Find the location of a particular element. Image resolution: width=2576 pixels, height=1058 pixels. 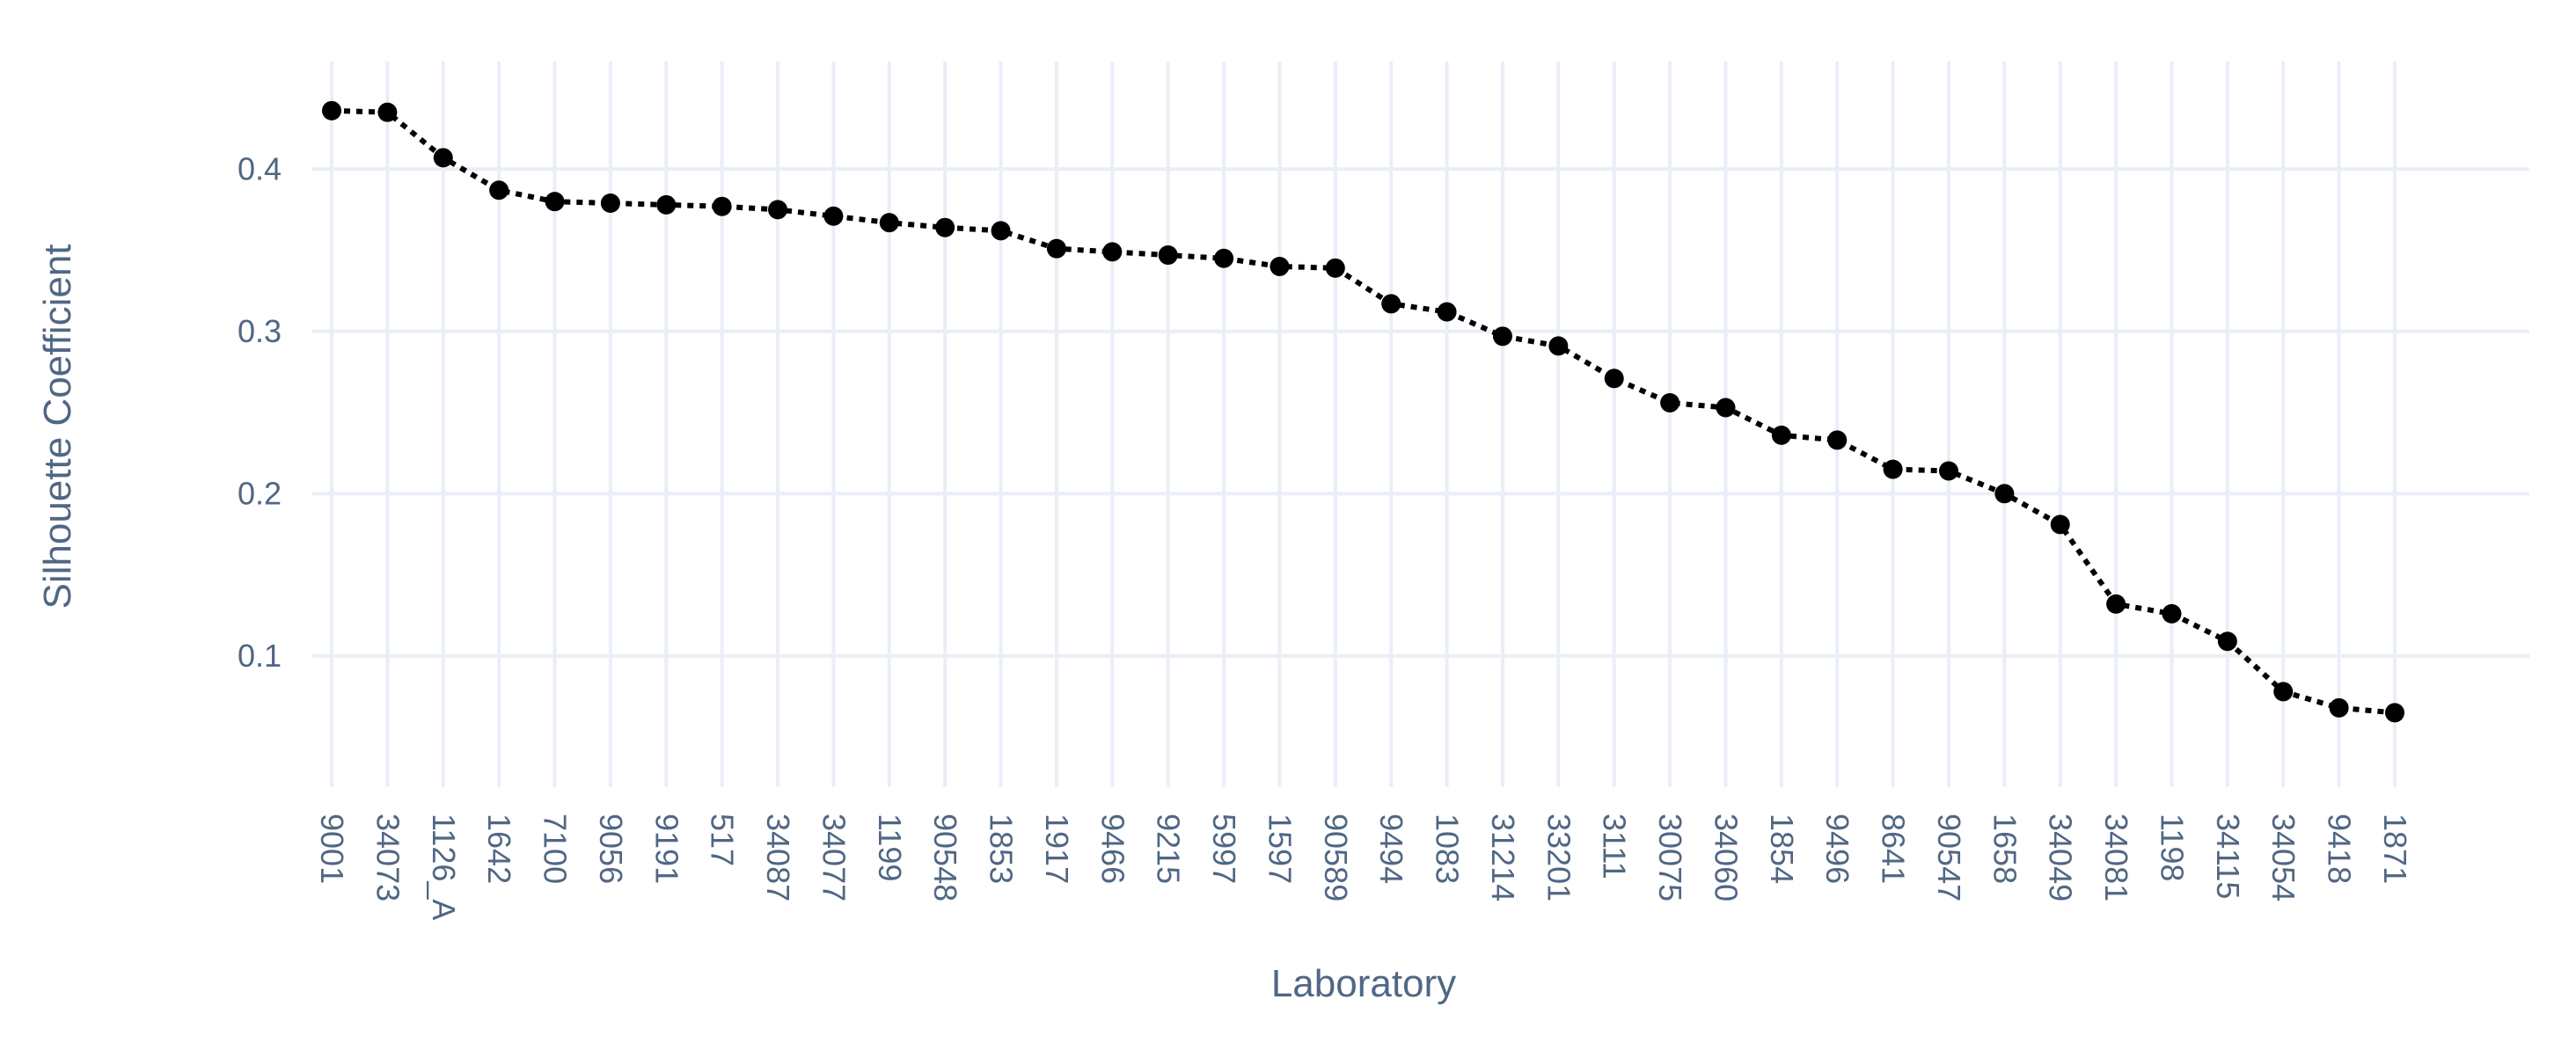

x-tick-label: 1854 is located at coordinates (1782, 849).